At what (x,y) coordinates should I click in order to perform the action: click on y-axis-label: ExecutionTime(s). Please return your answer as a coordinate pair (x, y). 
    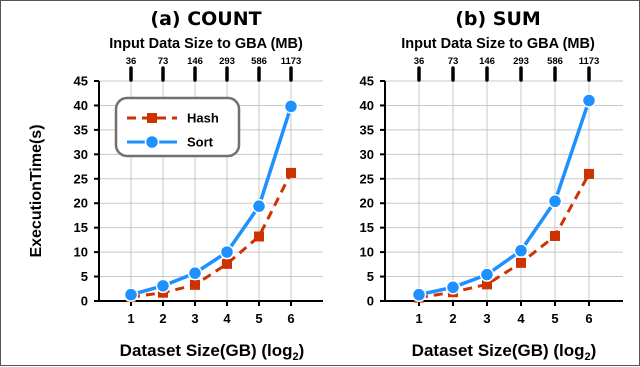
    Looking at the image, I should click on (36, 190).